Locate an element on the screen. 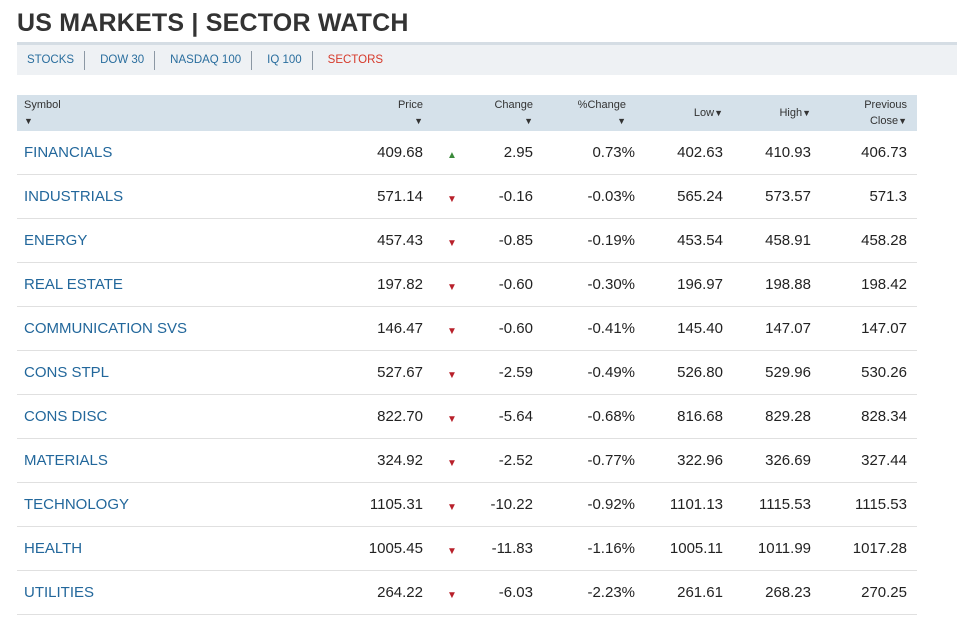  change-value: -0.85 is located at coordinates (515, 240).